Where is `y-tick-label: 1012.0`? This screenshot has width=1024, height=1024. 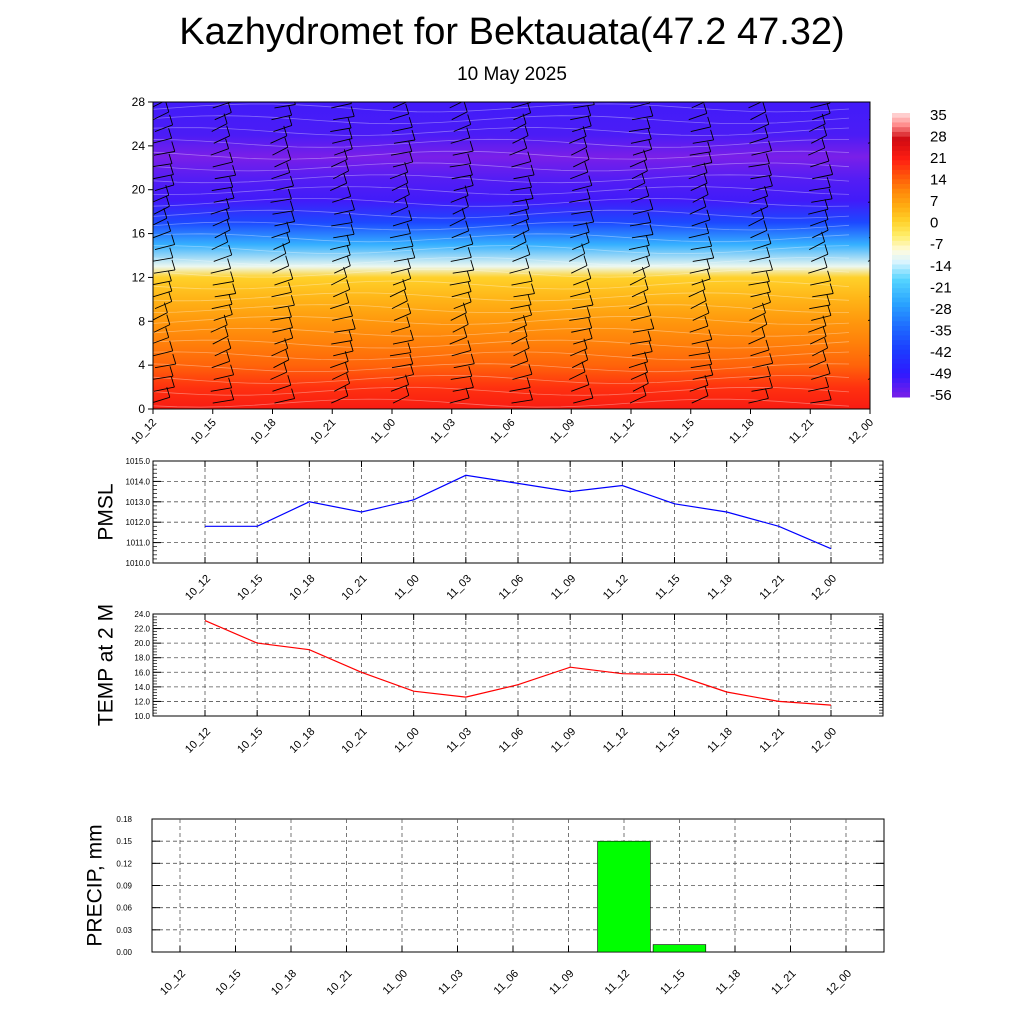
y-tick-label: 1012.0 is located at coordinates (138, 522).